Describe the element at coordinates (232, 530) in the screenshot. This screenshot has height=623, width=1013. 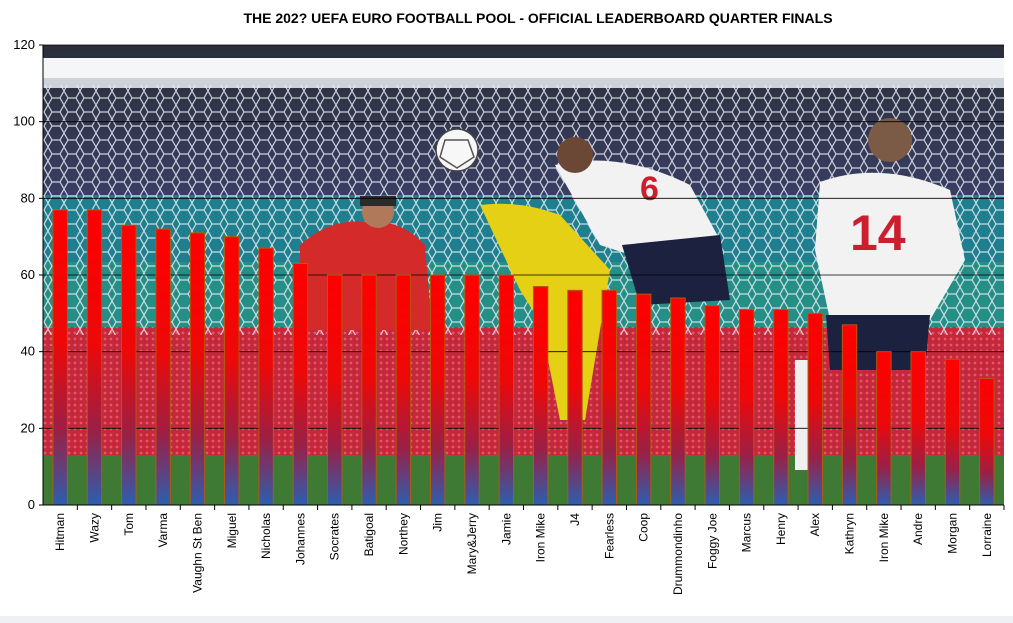
I see `x-tick-label: Miguel` at that location.